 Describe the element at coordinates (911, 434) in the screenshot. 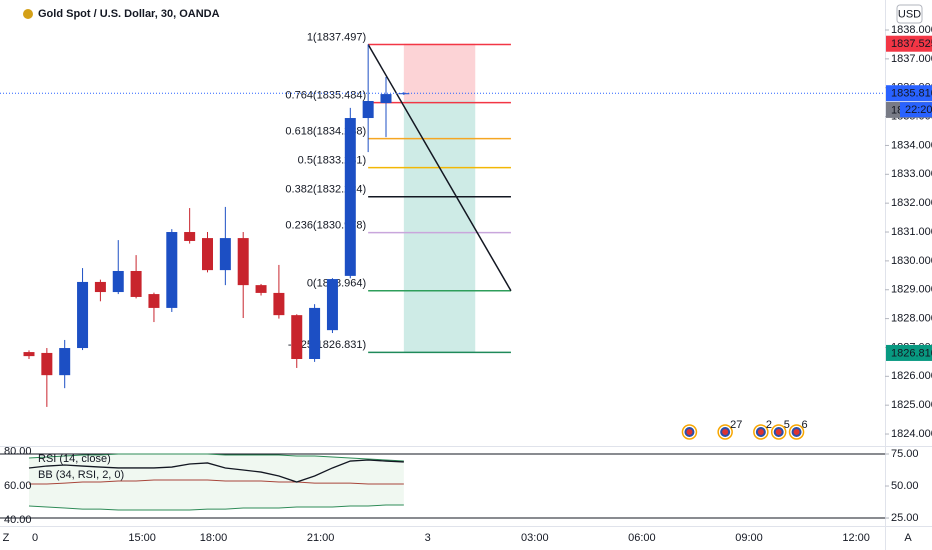

I see `y-tick-label: 1824.000` at that location.